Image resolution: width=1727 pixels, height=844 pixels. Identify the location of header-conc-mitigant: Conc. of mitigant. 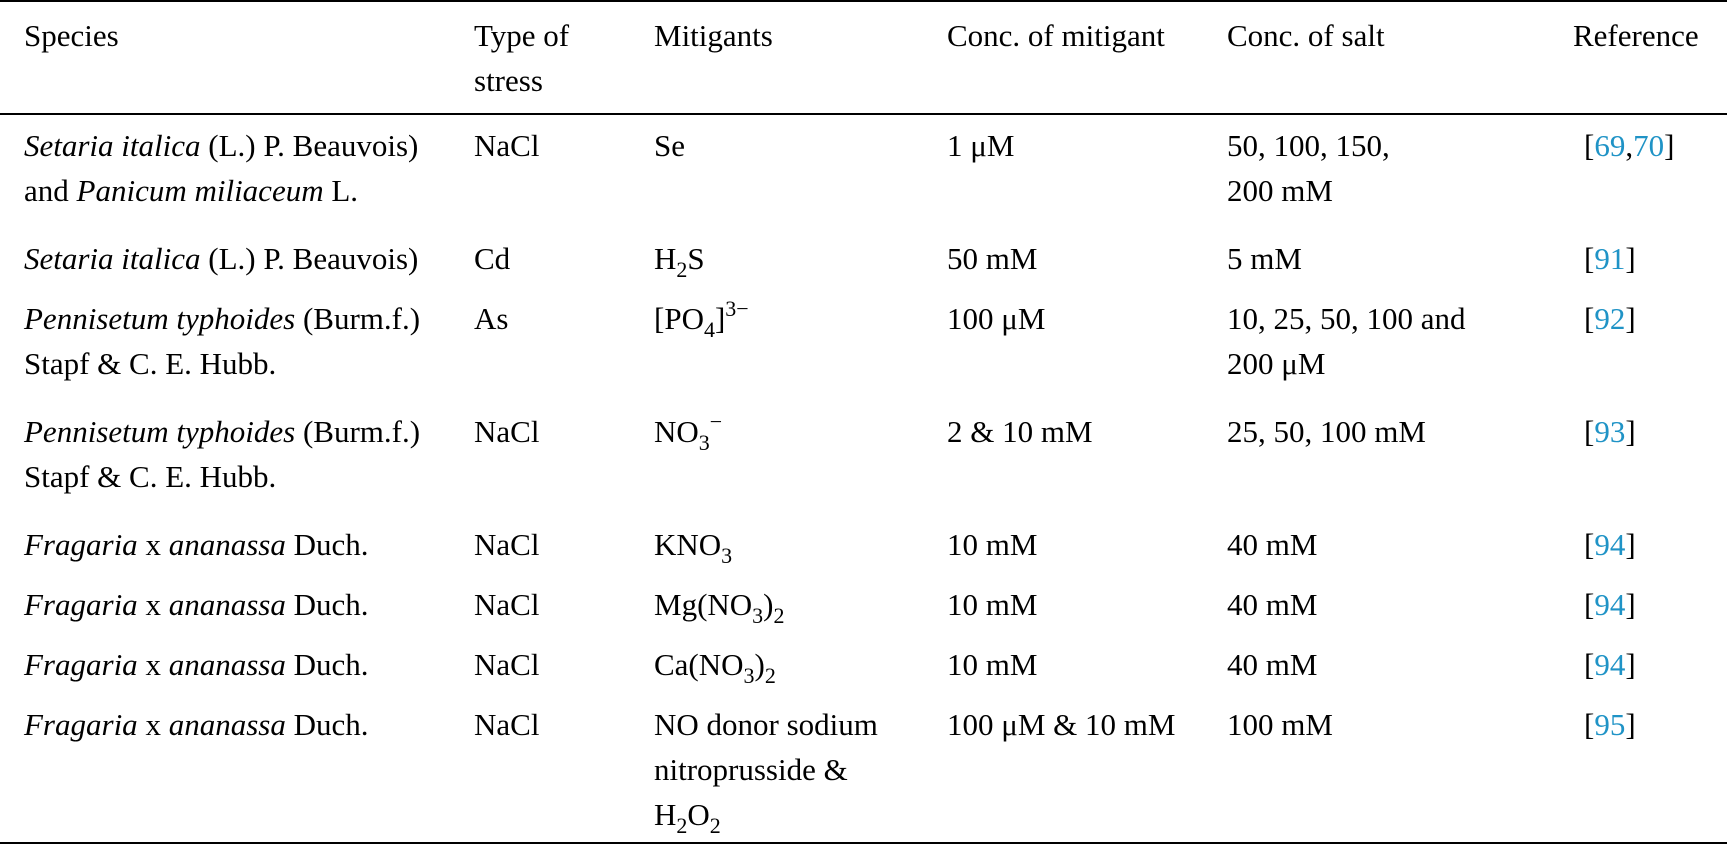
(1056, 35).